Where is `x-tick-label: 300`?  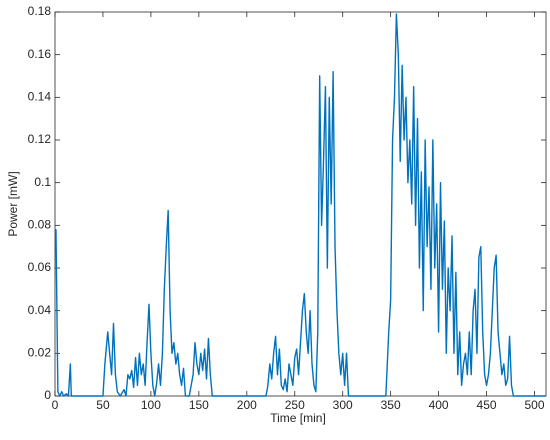 x-tick-label: 300 is located at coordinates (343, 405).